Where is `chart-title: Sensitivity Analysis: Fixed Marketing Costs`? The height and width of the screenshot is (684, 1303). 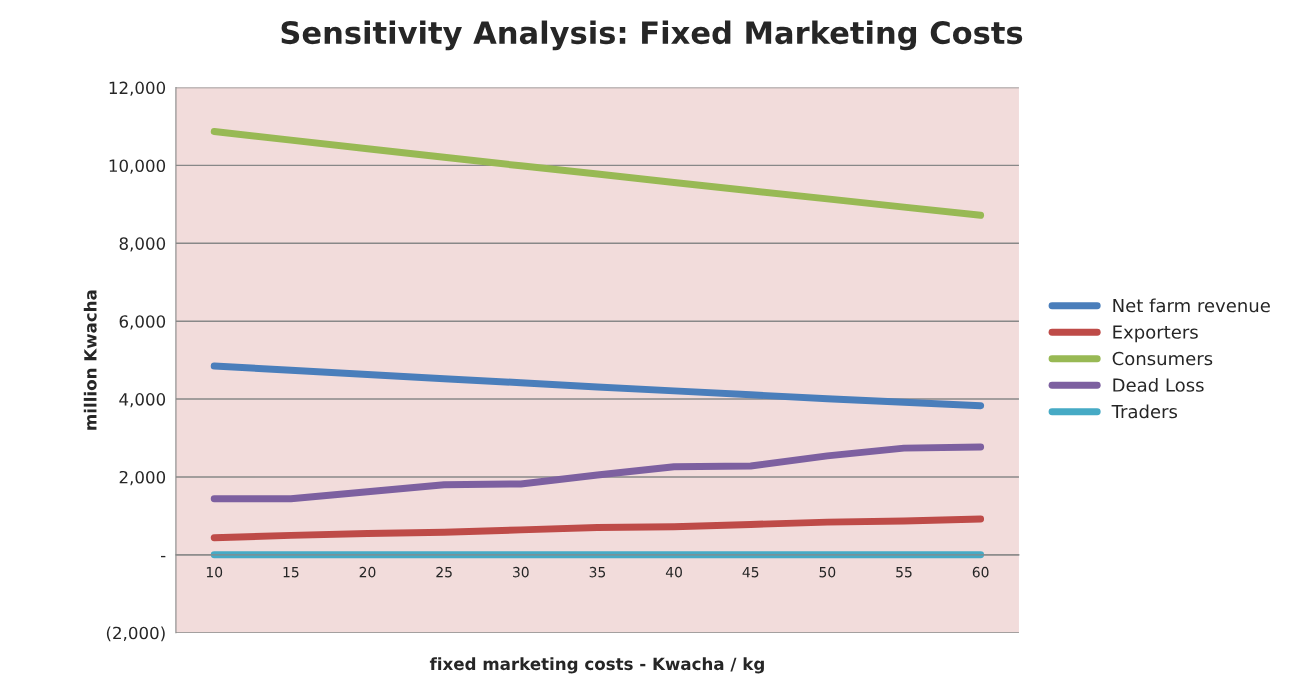
chart-title: Sensitivity Analysis: Fixed Marketing Costs is located at coordinates (652, 35).